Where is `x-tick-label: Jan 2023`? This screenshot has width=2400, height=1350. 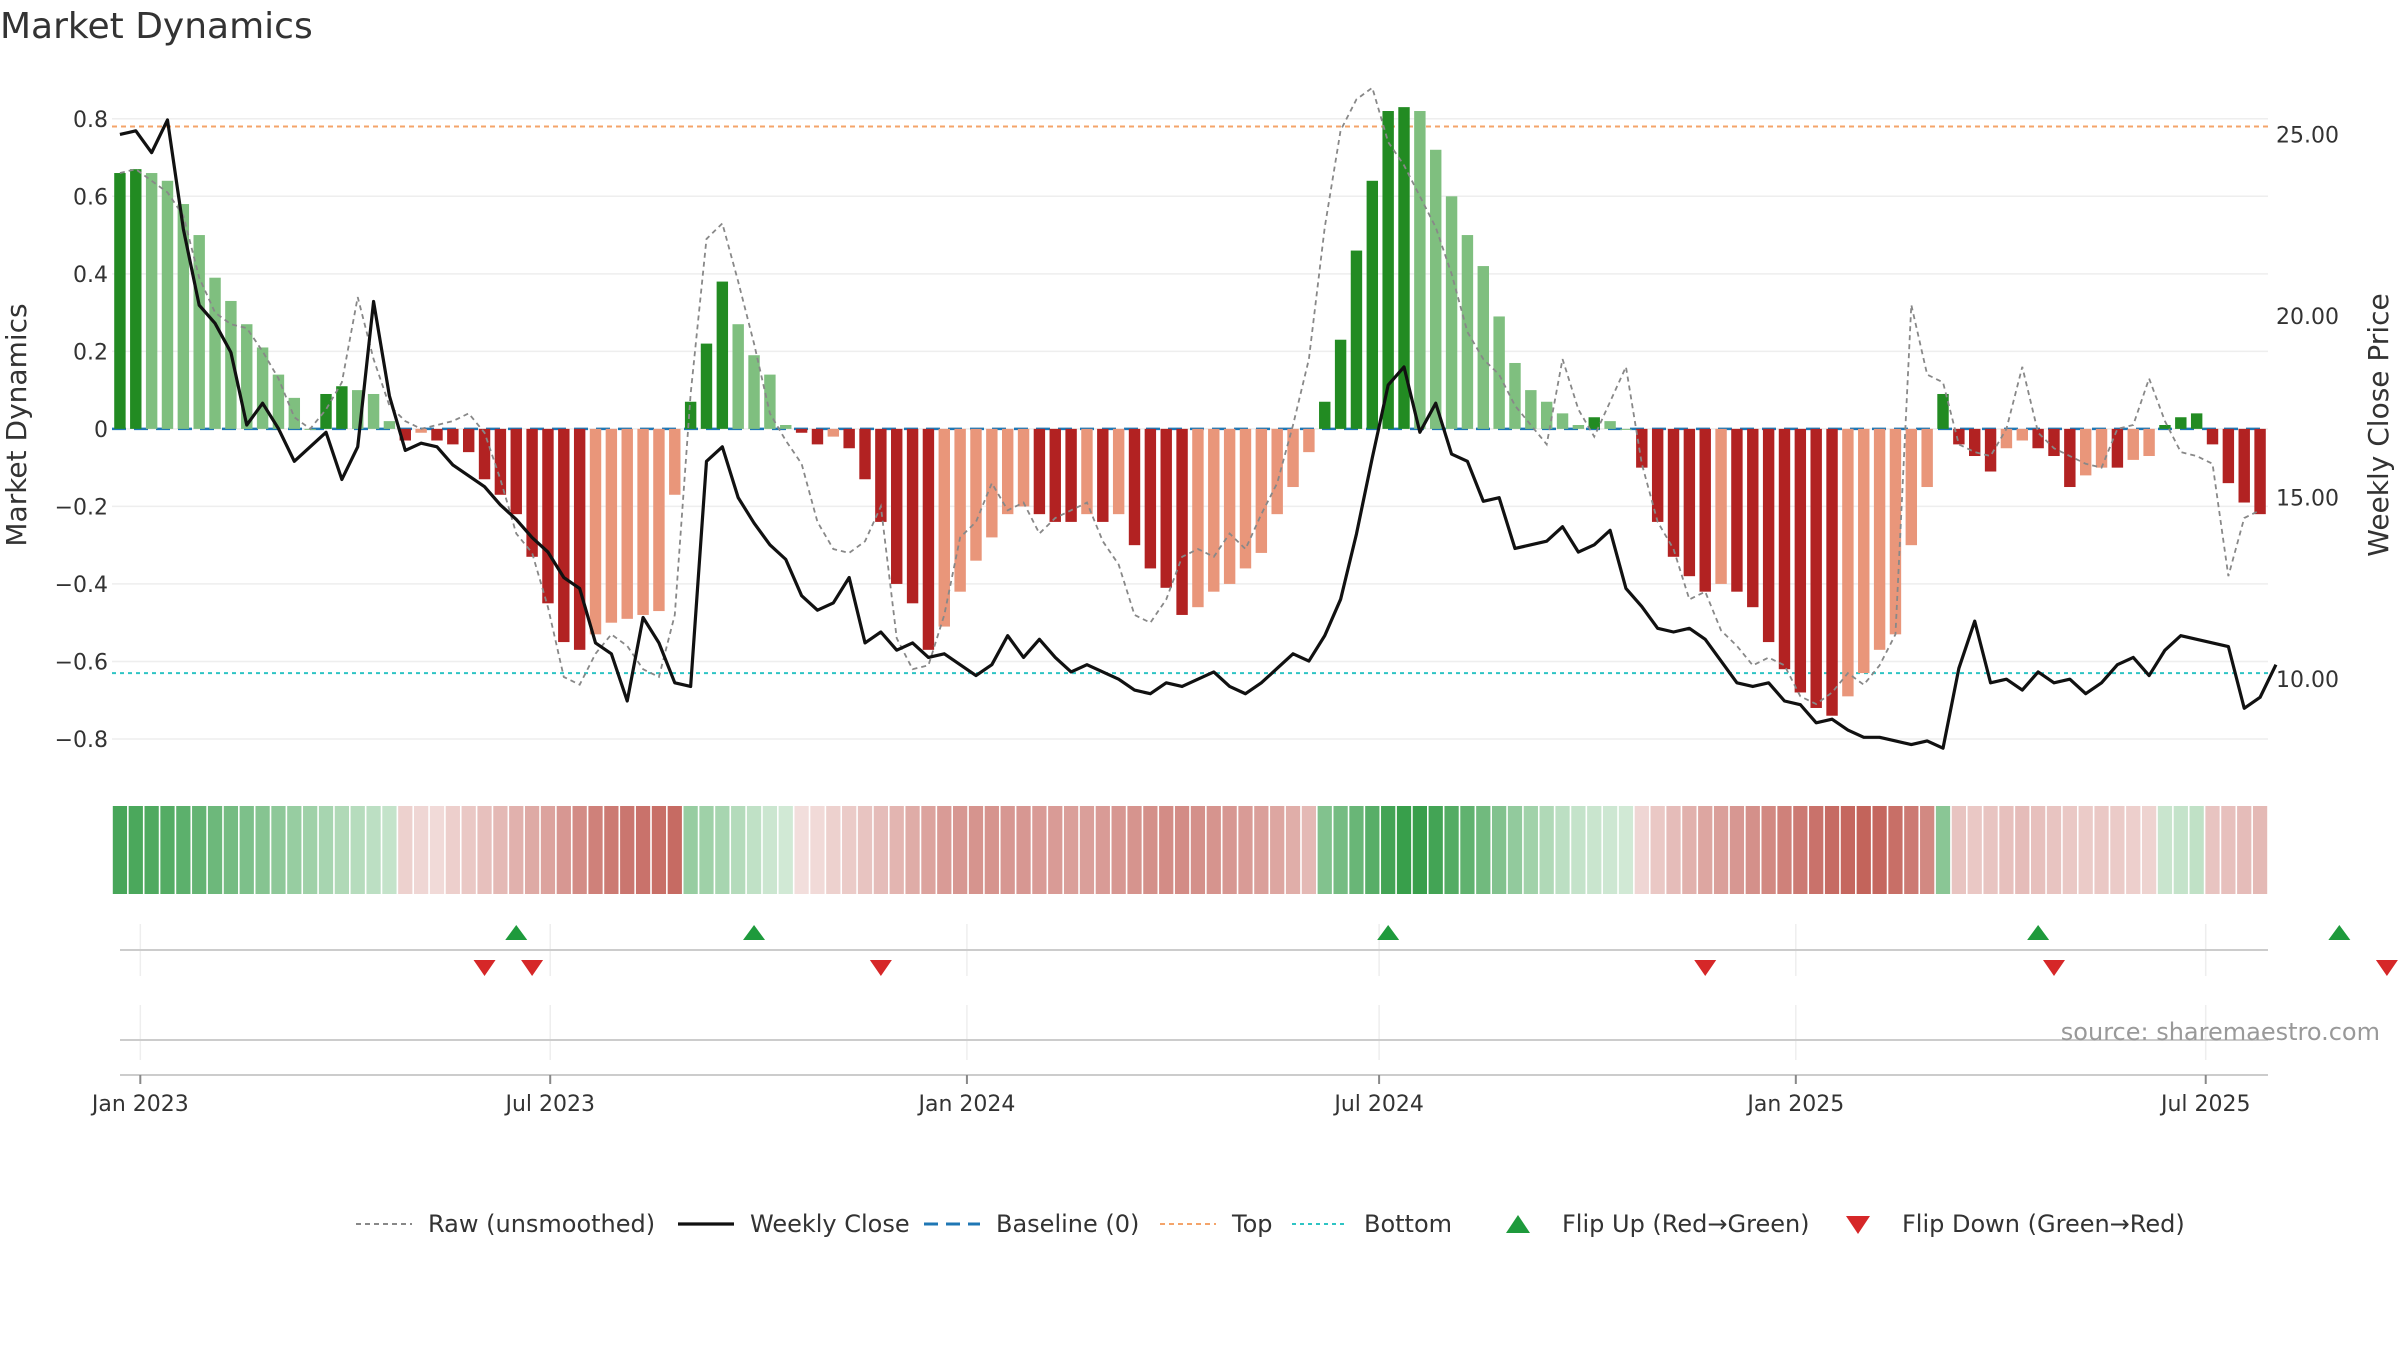 x-tick-label: Jan 2023 is located at coordinates (139, 1104).